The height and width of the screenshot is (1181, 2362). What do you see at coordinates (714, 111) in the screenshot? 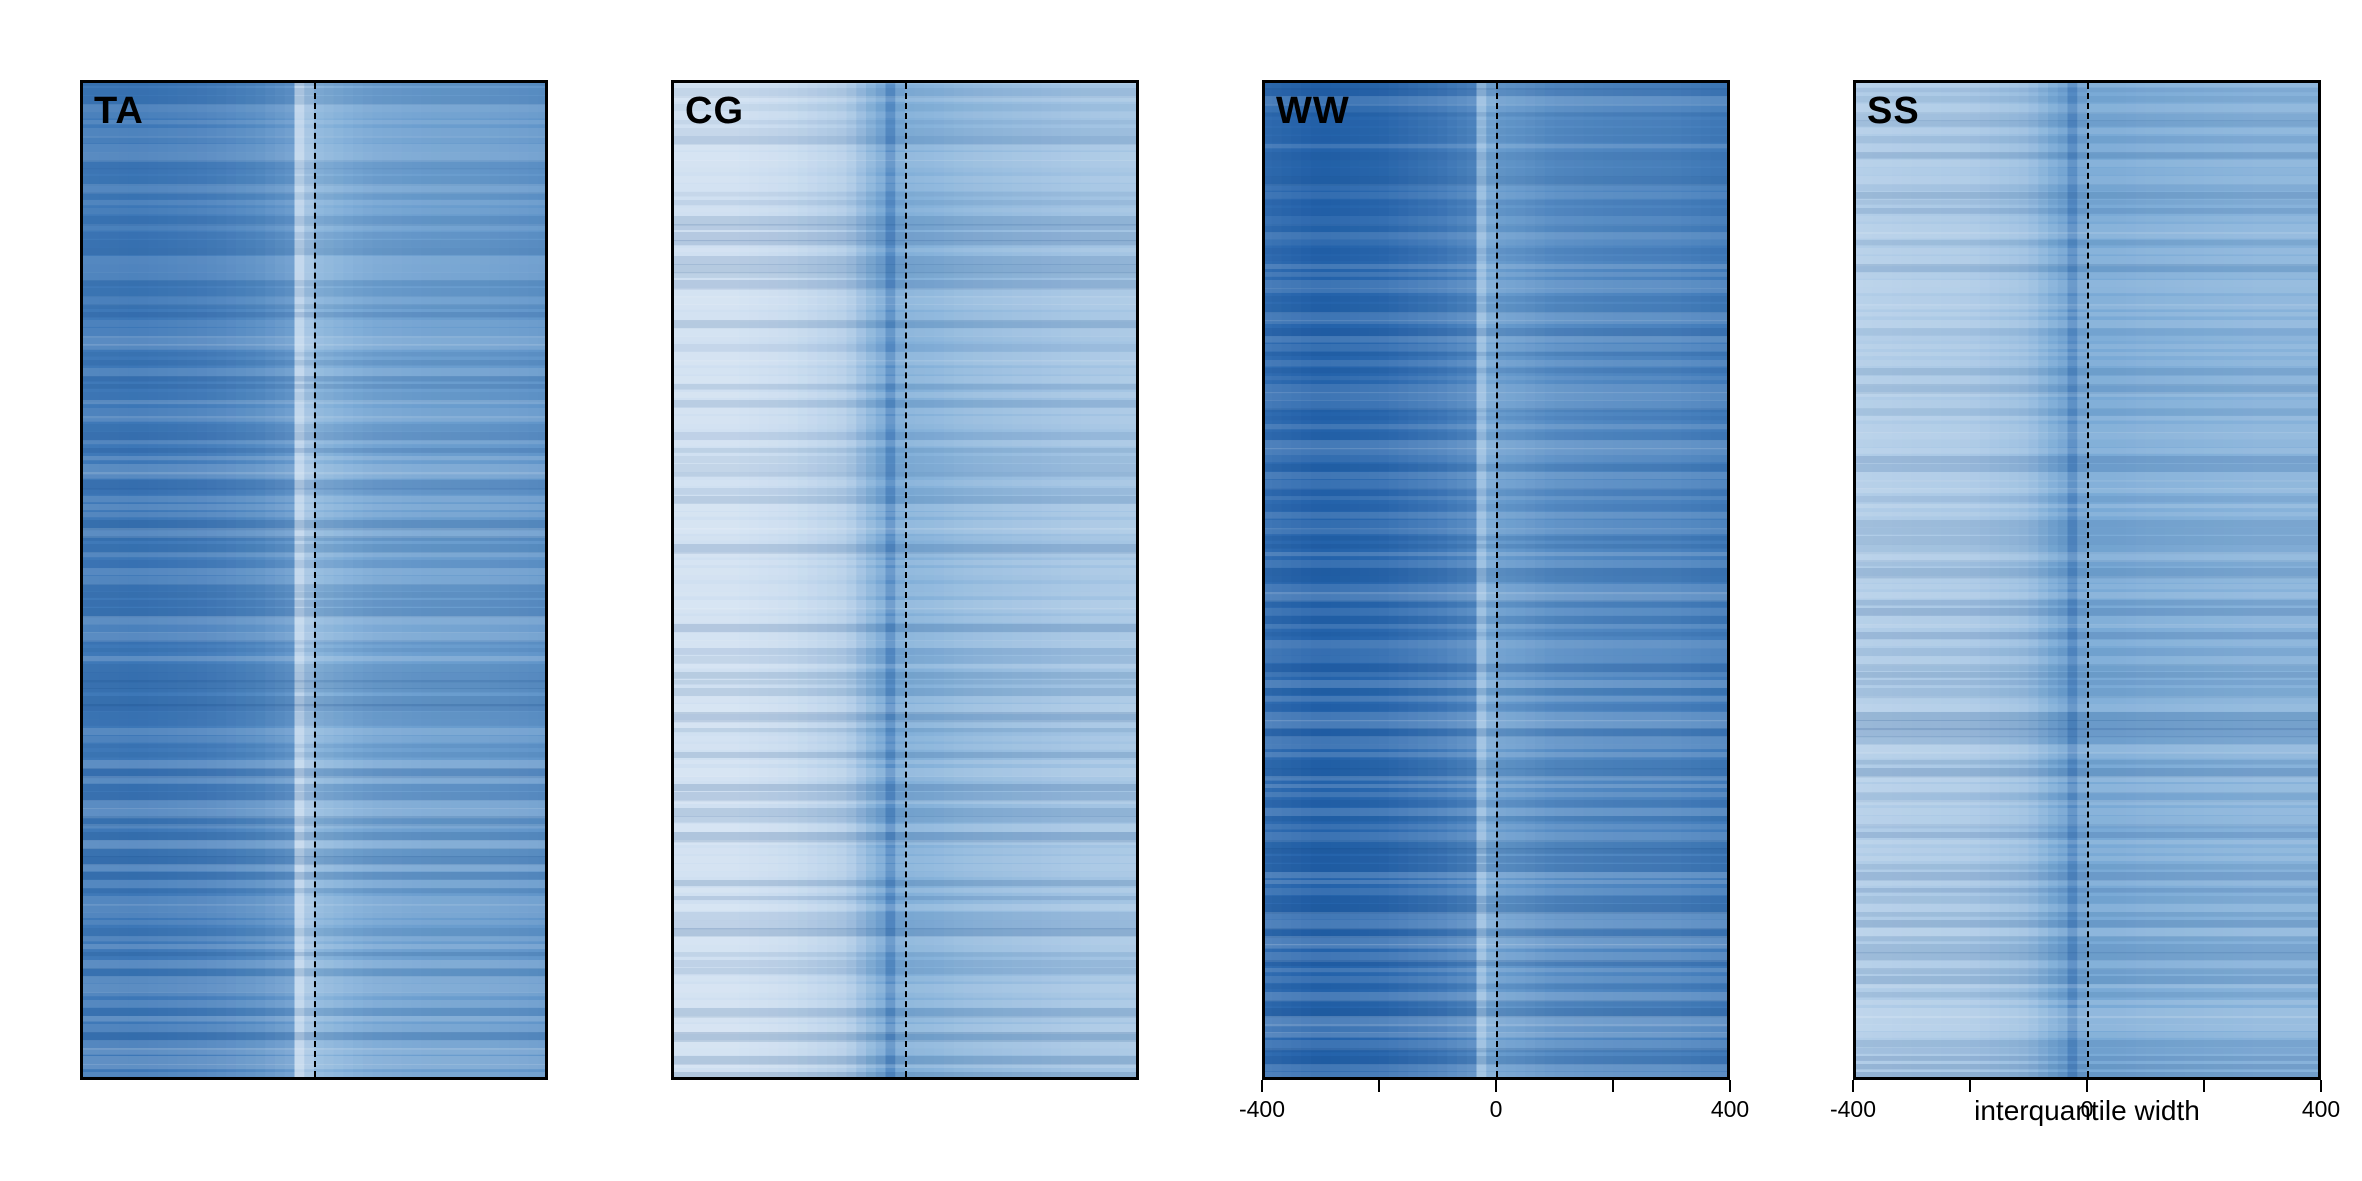
I see `panel-title-cg: CG` at bounding box center [714, 111].